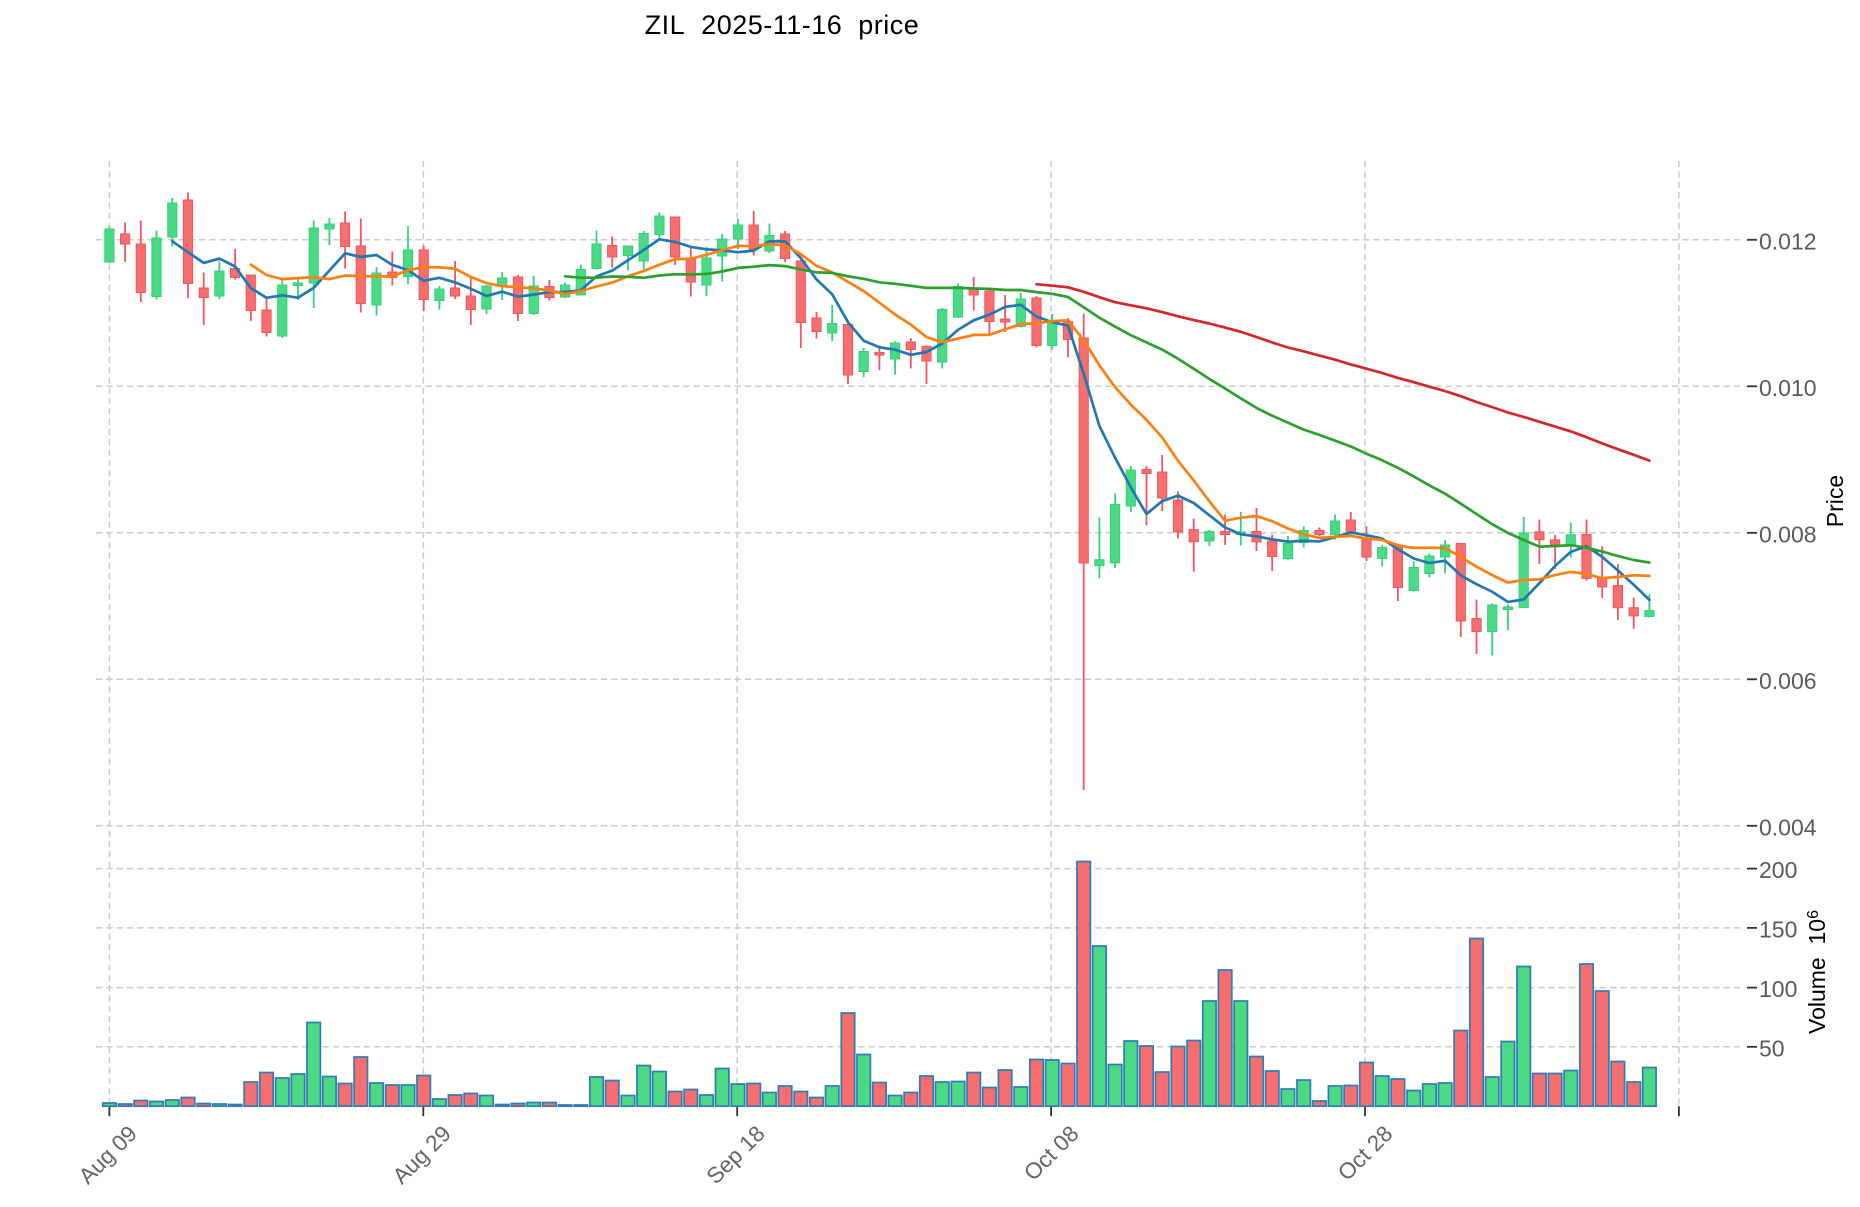  What do you see at coordinates (1788, 534) in the screenshot?
I see `svg-text: 0.008` at bounding box center [1788, 534].